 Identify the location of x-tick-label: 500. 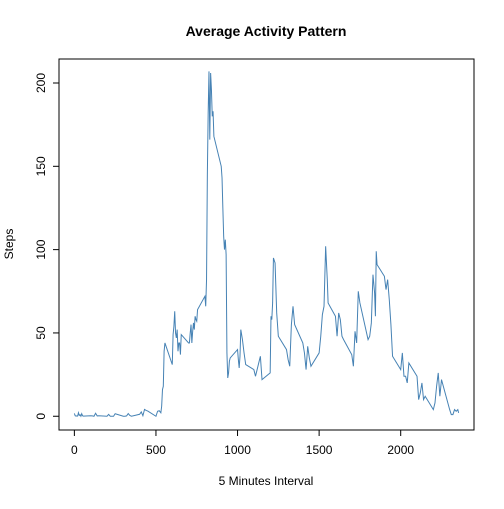
(156, 450).